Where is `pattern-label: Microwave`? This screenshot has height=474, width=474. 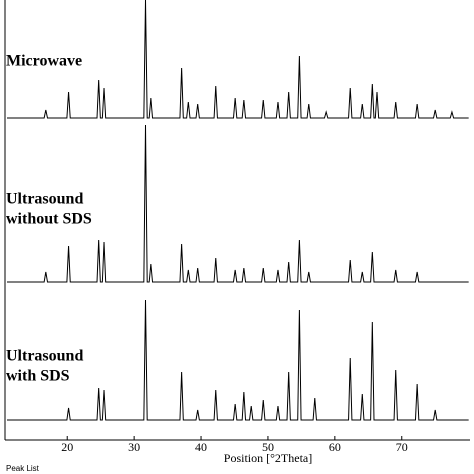 pattern-label: Microwave is located at coordinates (44, 61).